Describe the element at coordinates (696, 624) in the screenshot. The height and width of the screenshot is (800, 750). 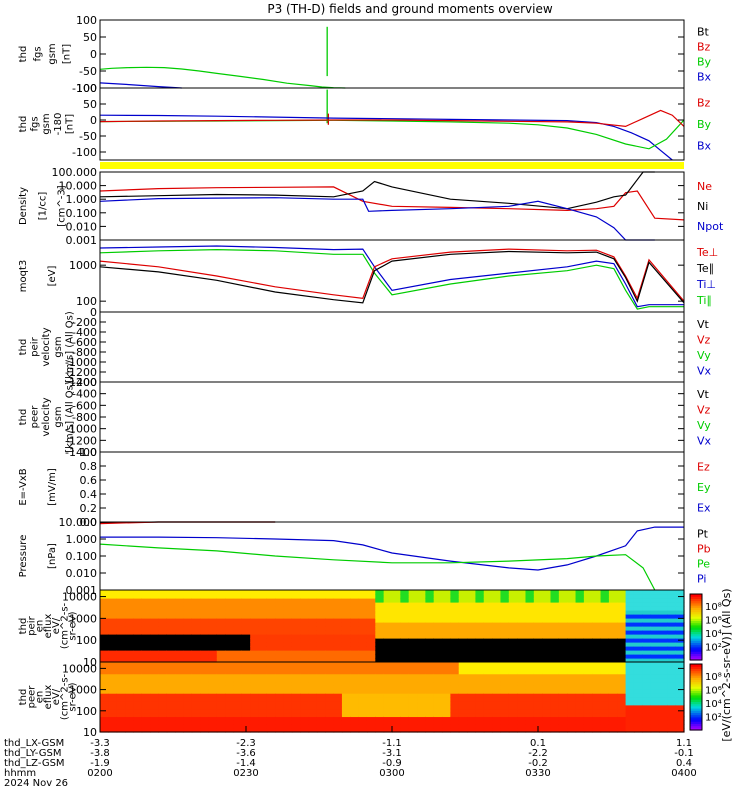
I see `colorbar-cell` at that location.